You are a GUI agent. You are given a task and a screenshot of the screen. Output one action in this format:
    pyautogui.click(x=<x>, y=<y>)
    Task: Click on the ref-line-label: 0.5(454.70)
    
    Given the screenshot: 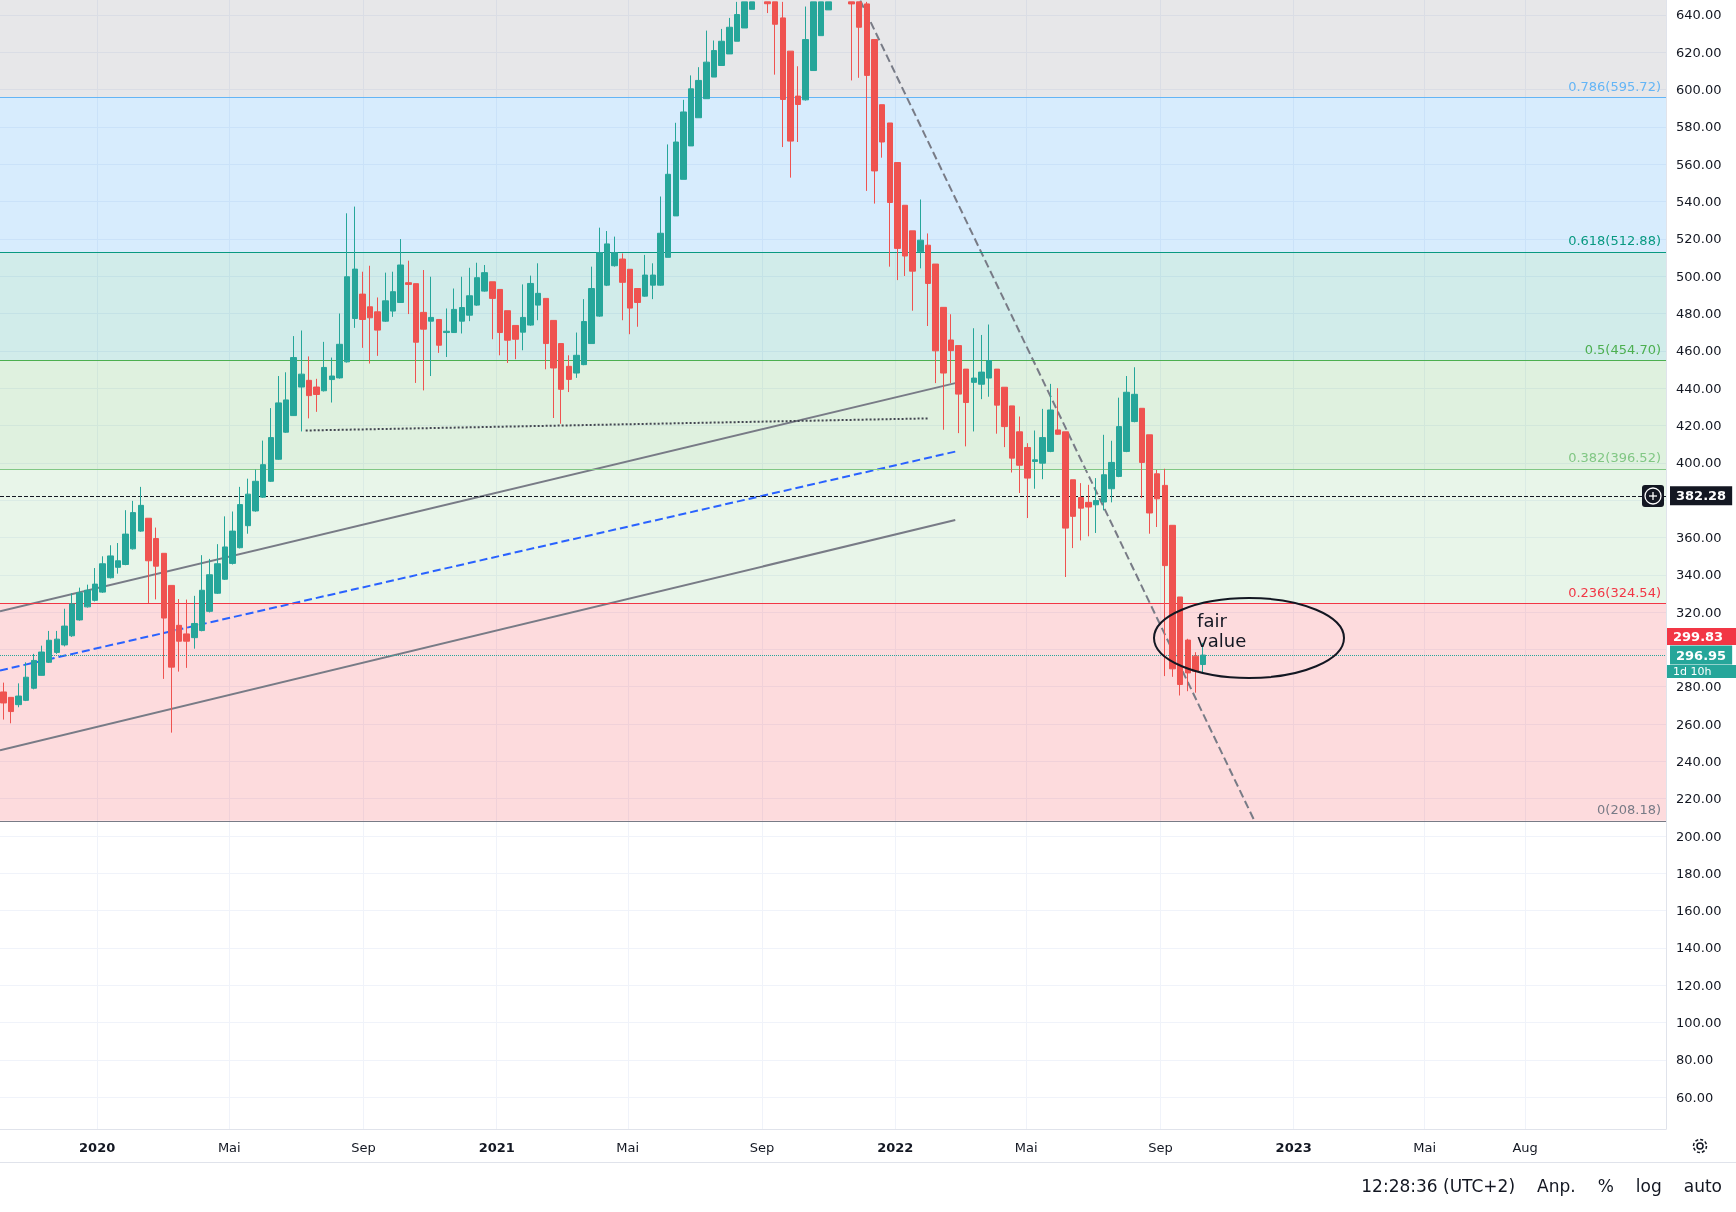 What is the action you would take?
    pyautogui.click(x=1622, y=349)
    